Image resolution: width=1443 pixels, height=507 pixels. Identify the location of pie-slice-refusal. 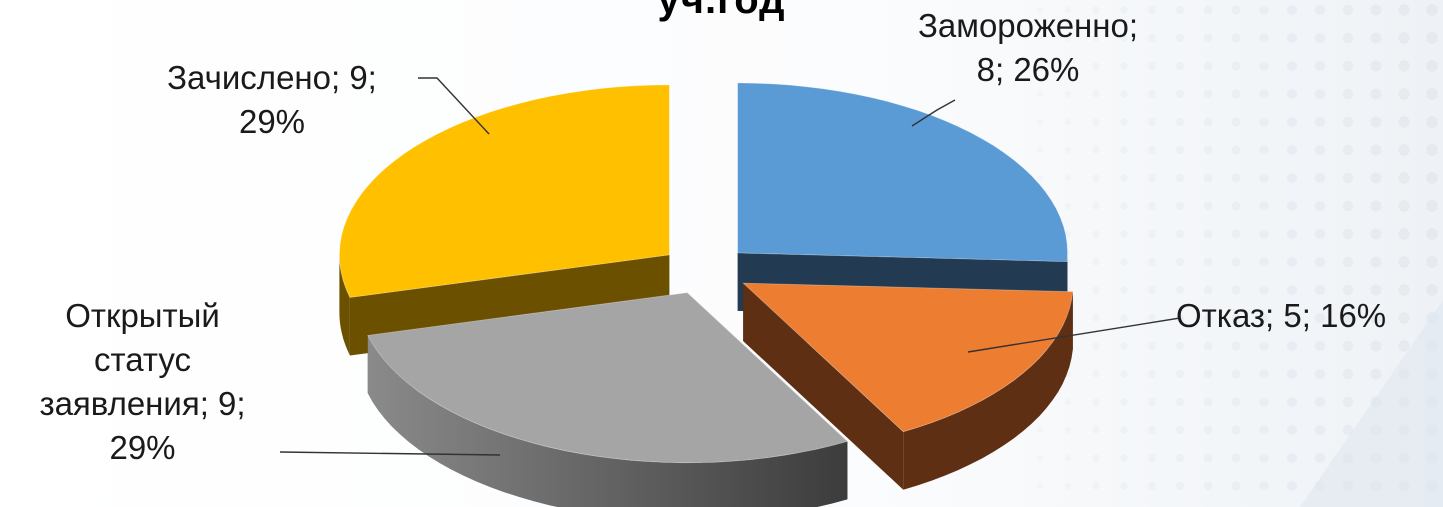
(908, 386).